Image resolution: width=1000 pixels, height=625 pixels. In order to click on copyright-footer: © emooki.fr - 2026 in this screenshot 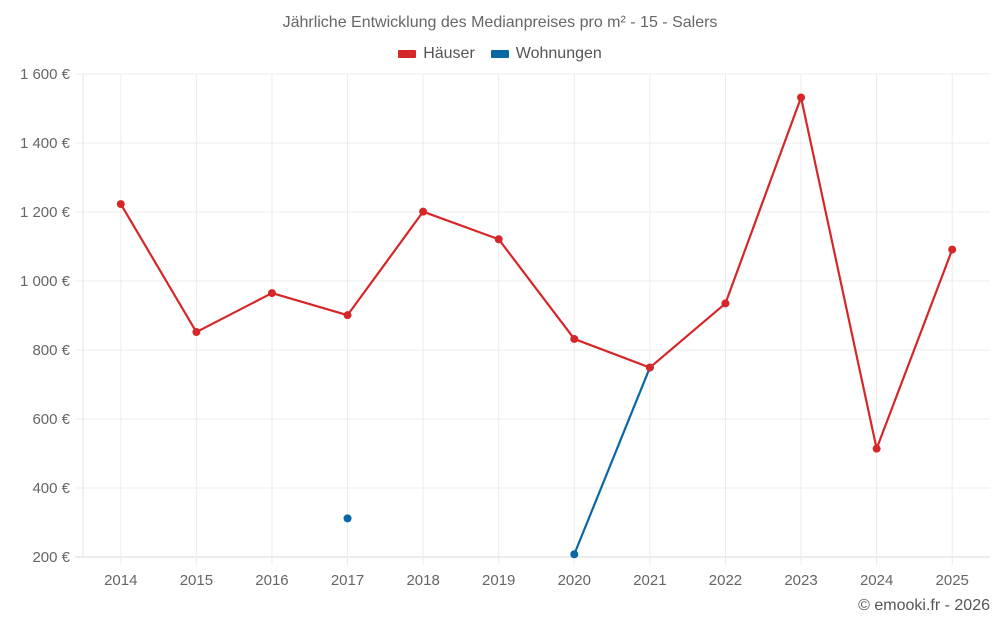, I will do `click(924, 605)`.